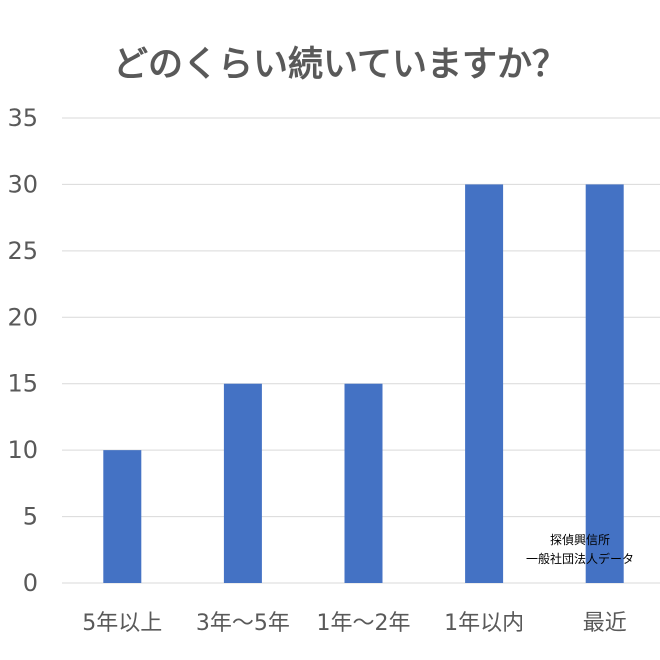  Describe the element at coordinates (22, 450) in the screenshot. I see `y-tick-label: 10` at that location.